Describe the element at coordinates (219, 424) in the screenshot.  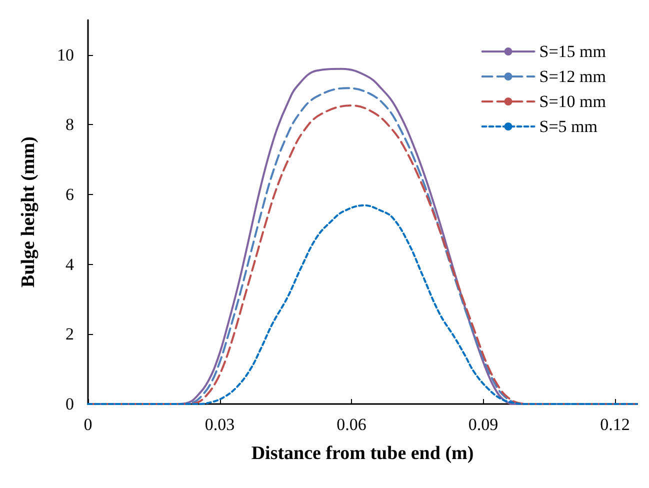
I see `x-tick-label: 0.03` at that location.